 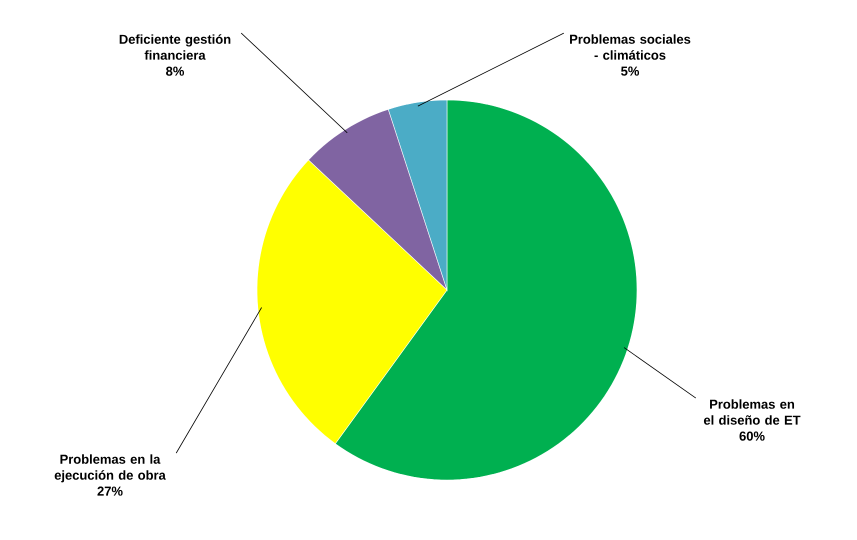 I want to click on slice-label: Problemas en el diseño de ET, so click(x=752, y=412).